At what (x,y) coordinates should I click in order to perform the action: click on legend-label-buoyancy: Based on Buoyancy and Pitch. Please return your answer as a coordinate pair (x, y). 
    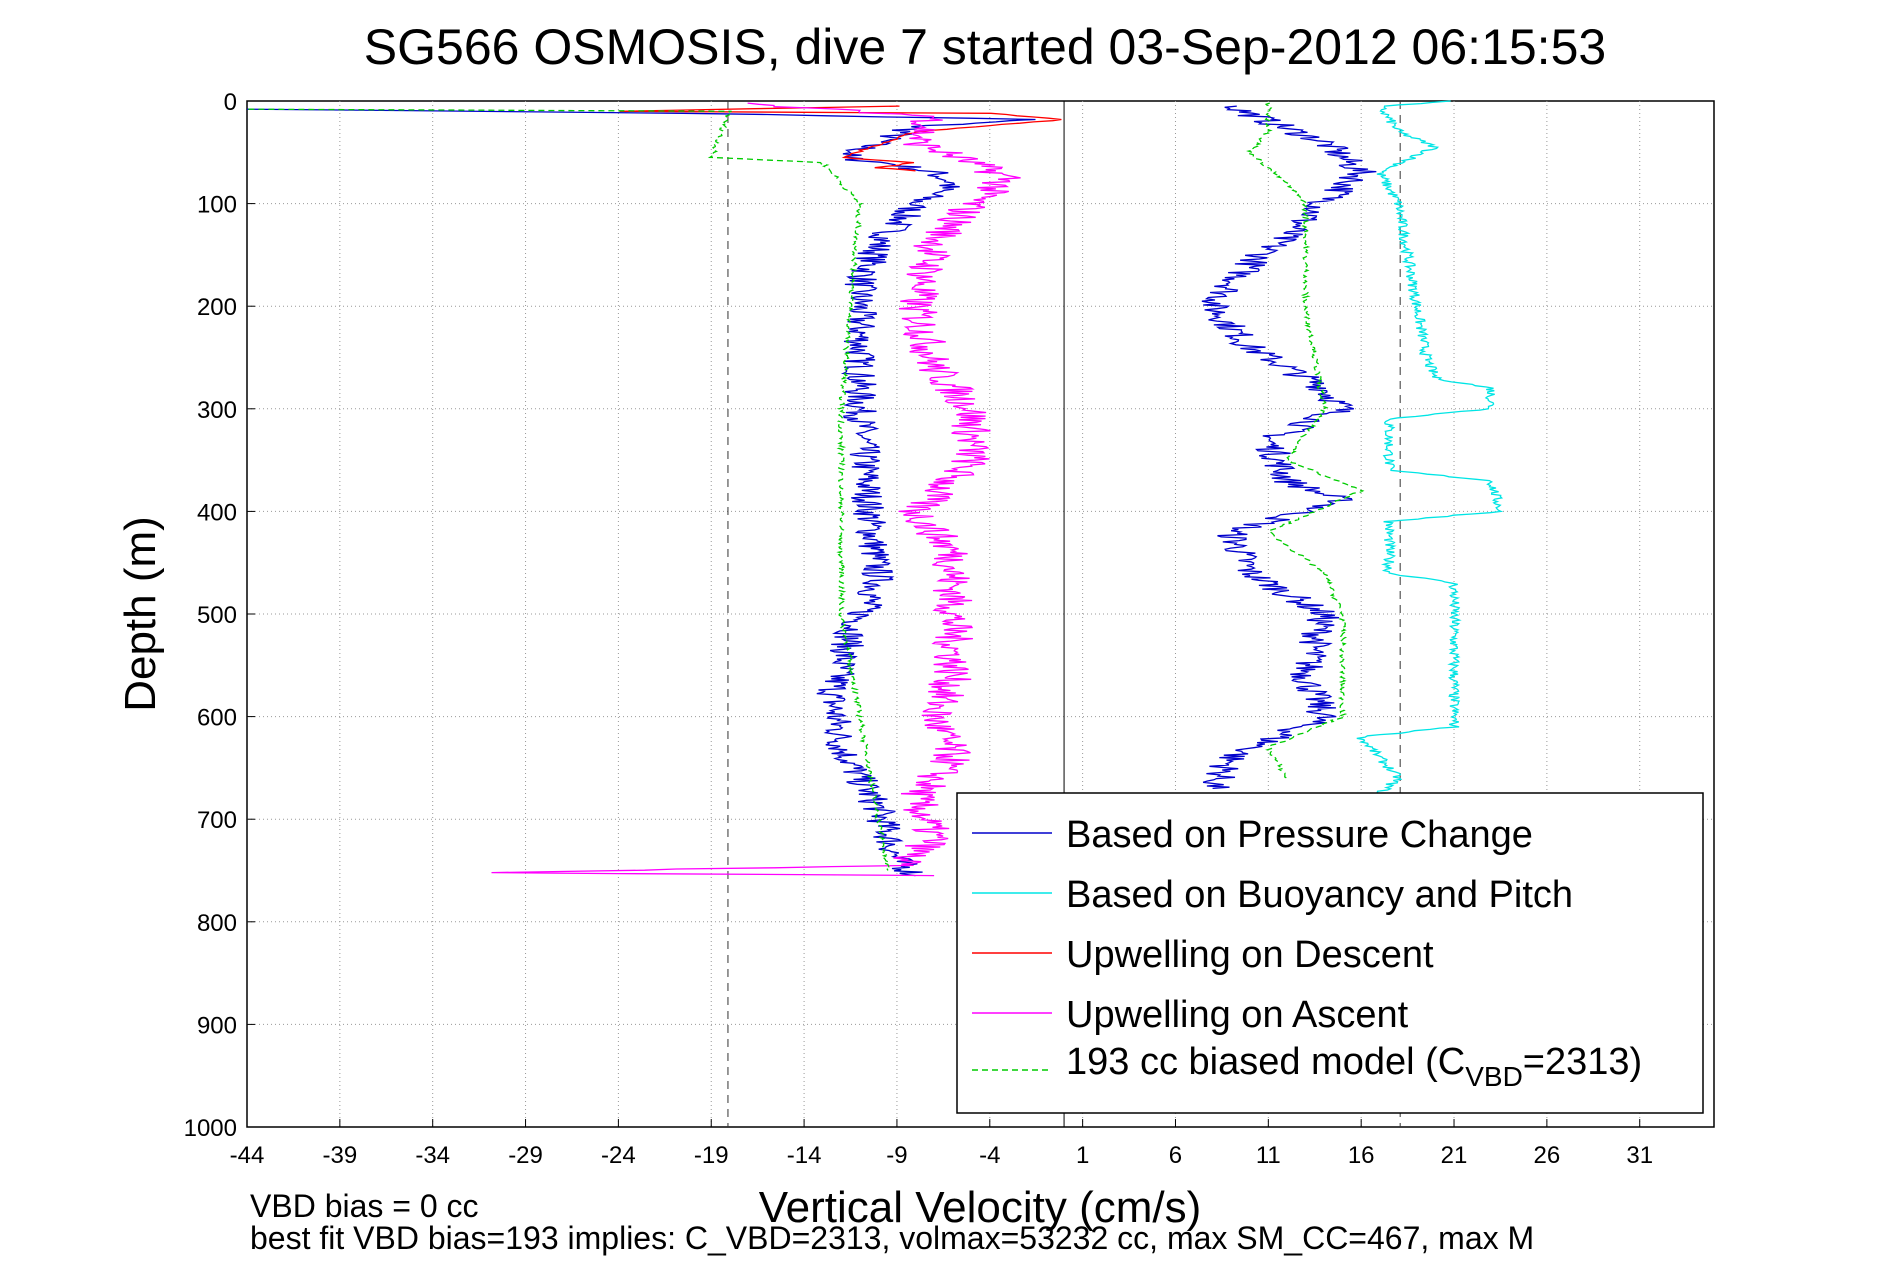
    Looking at the image, I should click on (1319, 895).